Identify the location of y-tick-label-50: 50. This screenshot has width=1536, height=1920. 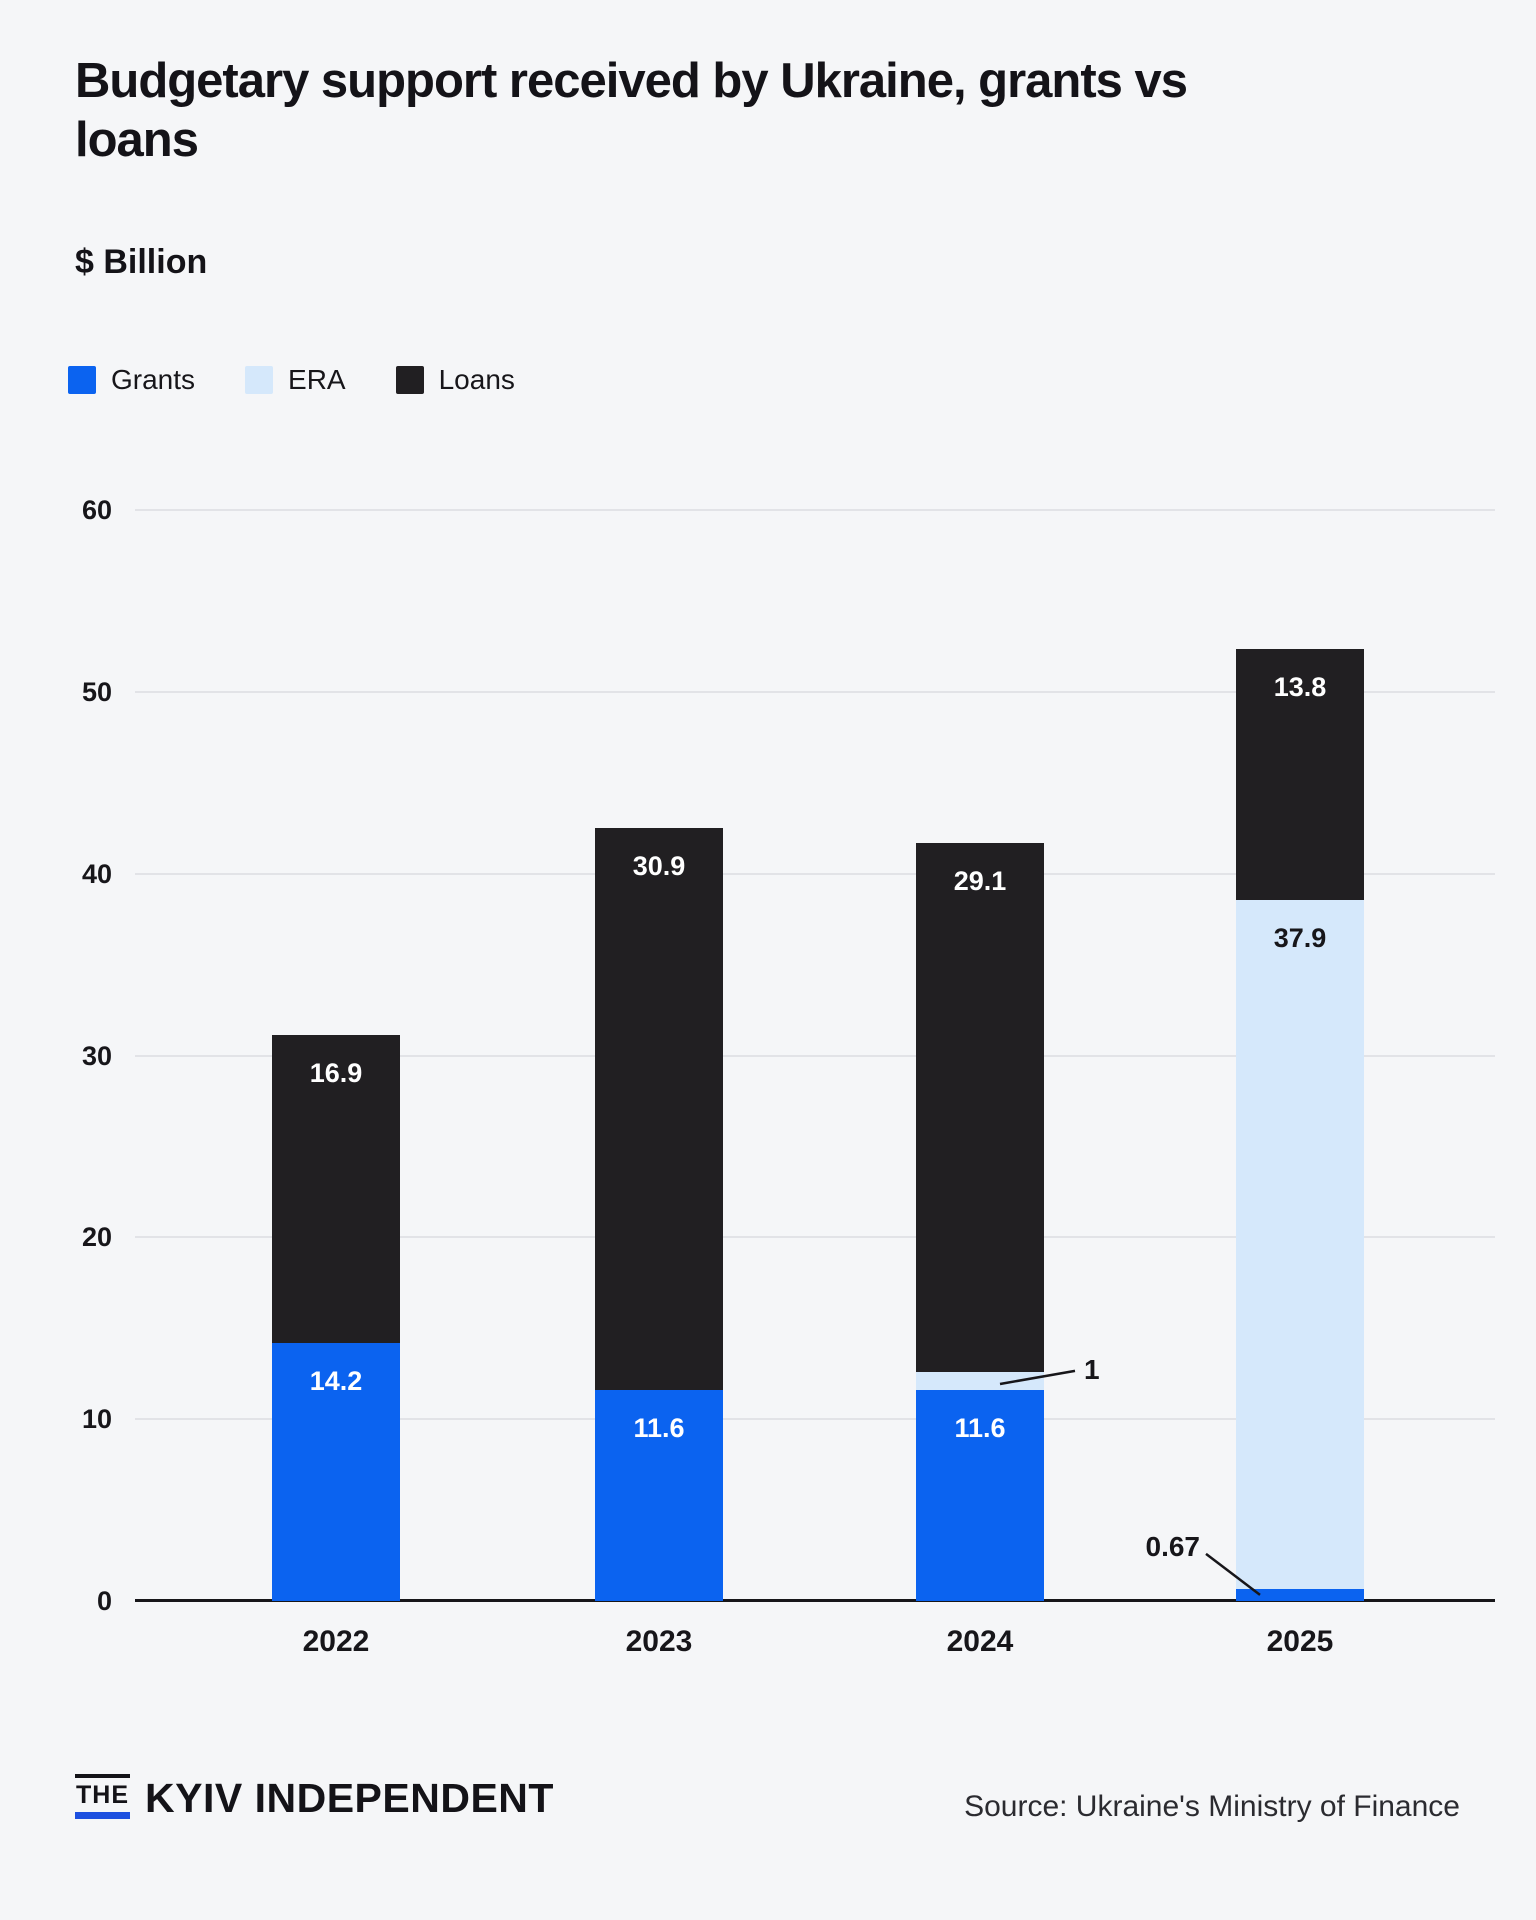
(96, 691).